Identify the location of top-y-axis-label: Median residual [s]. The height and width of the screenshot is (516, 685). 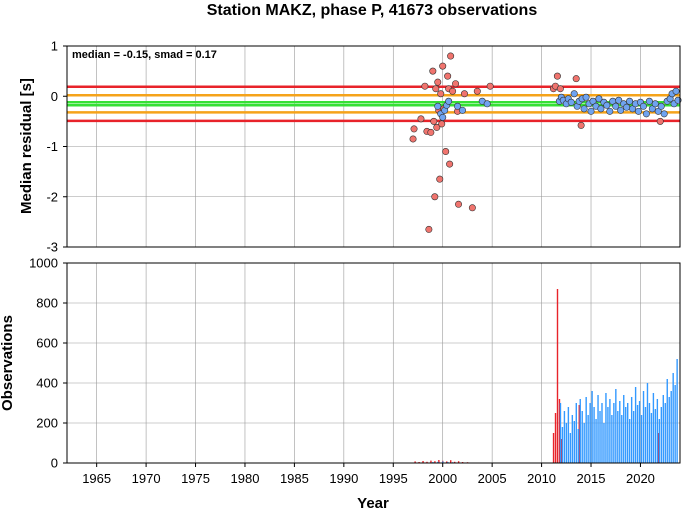
(26, 146).